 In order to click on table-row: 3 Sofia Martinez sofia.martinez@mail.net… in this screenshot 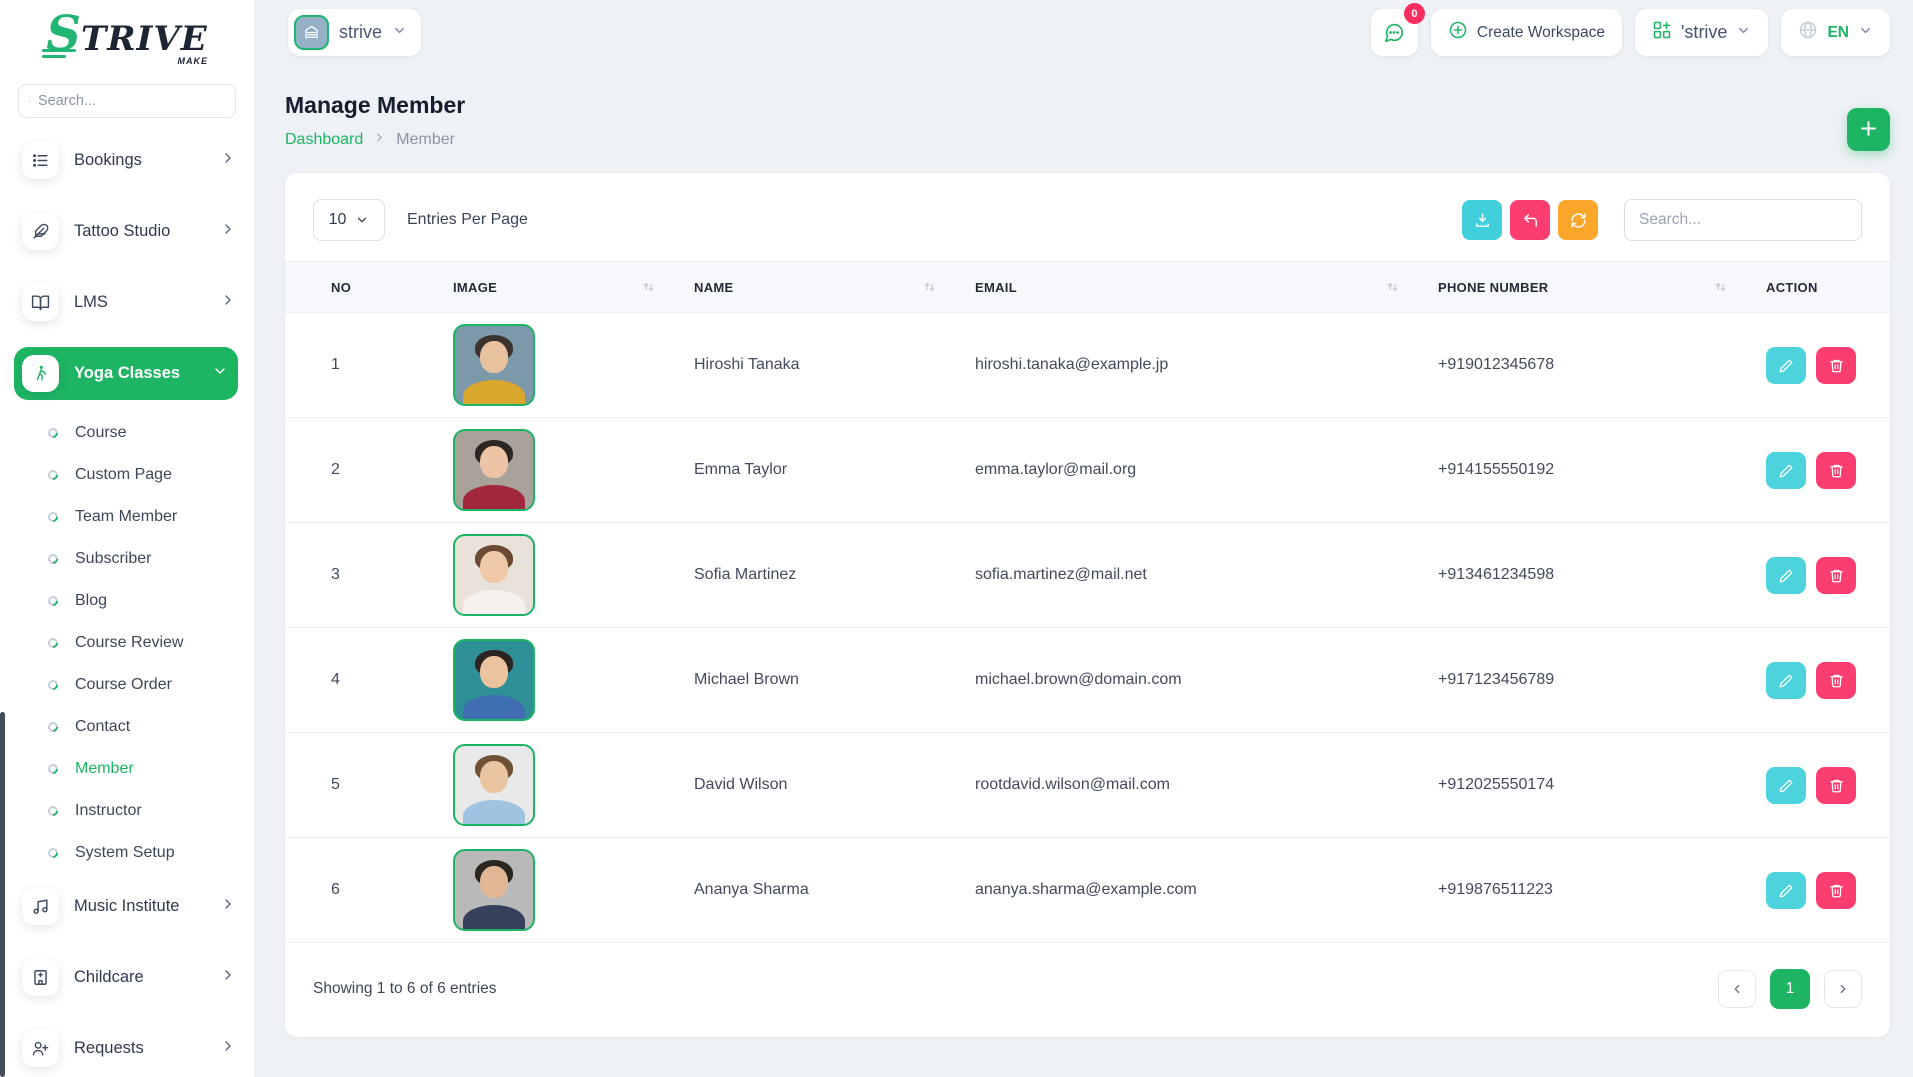, I will do `click(1087, 575)`.